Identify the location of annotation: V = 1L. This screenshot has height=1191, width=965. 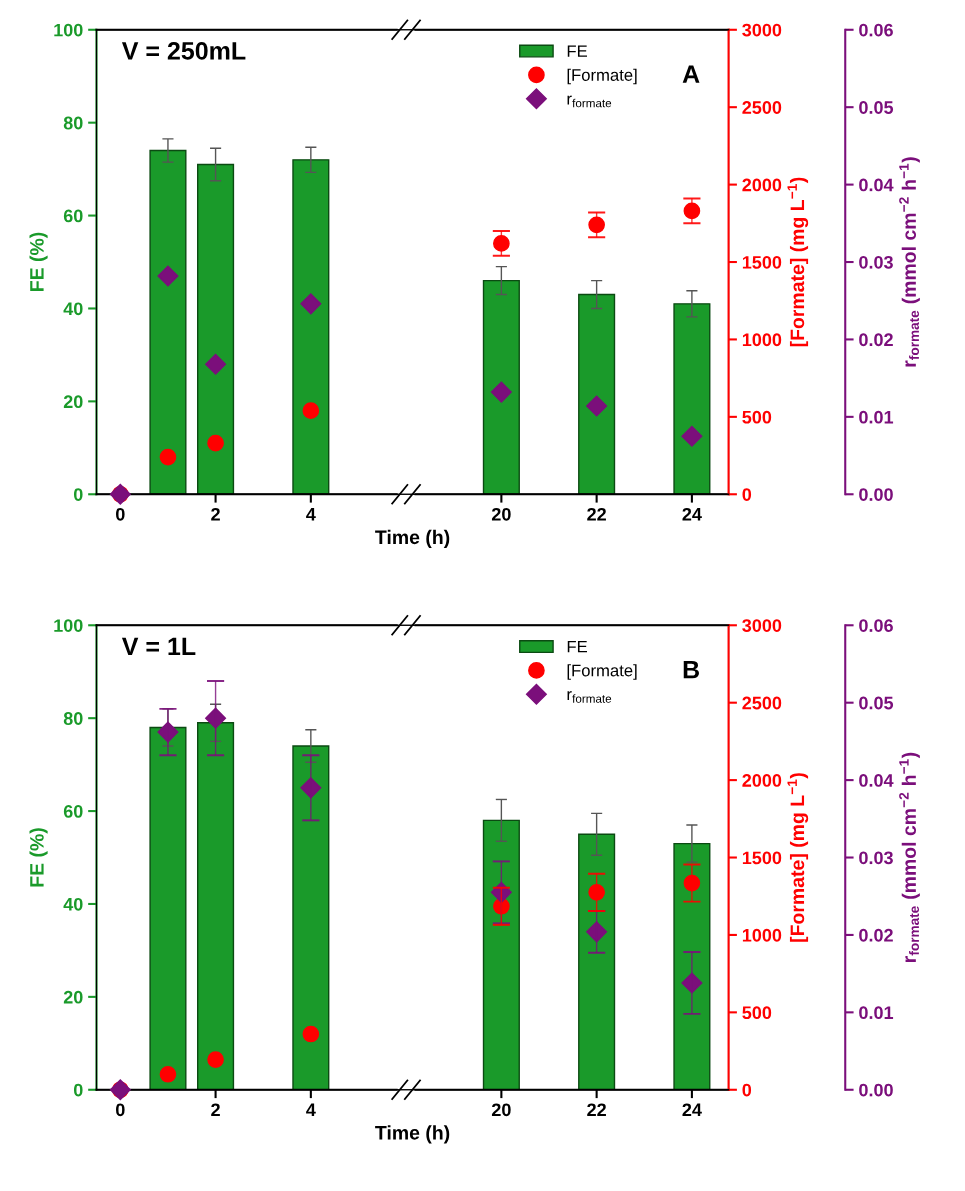
(158, 646).